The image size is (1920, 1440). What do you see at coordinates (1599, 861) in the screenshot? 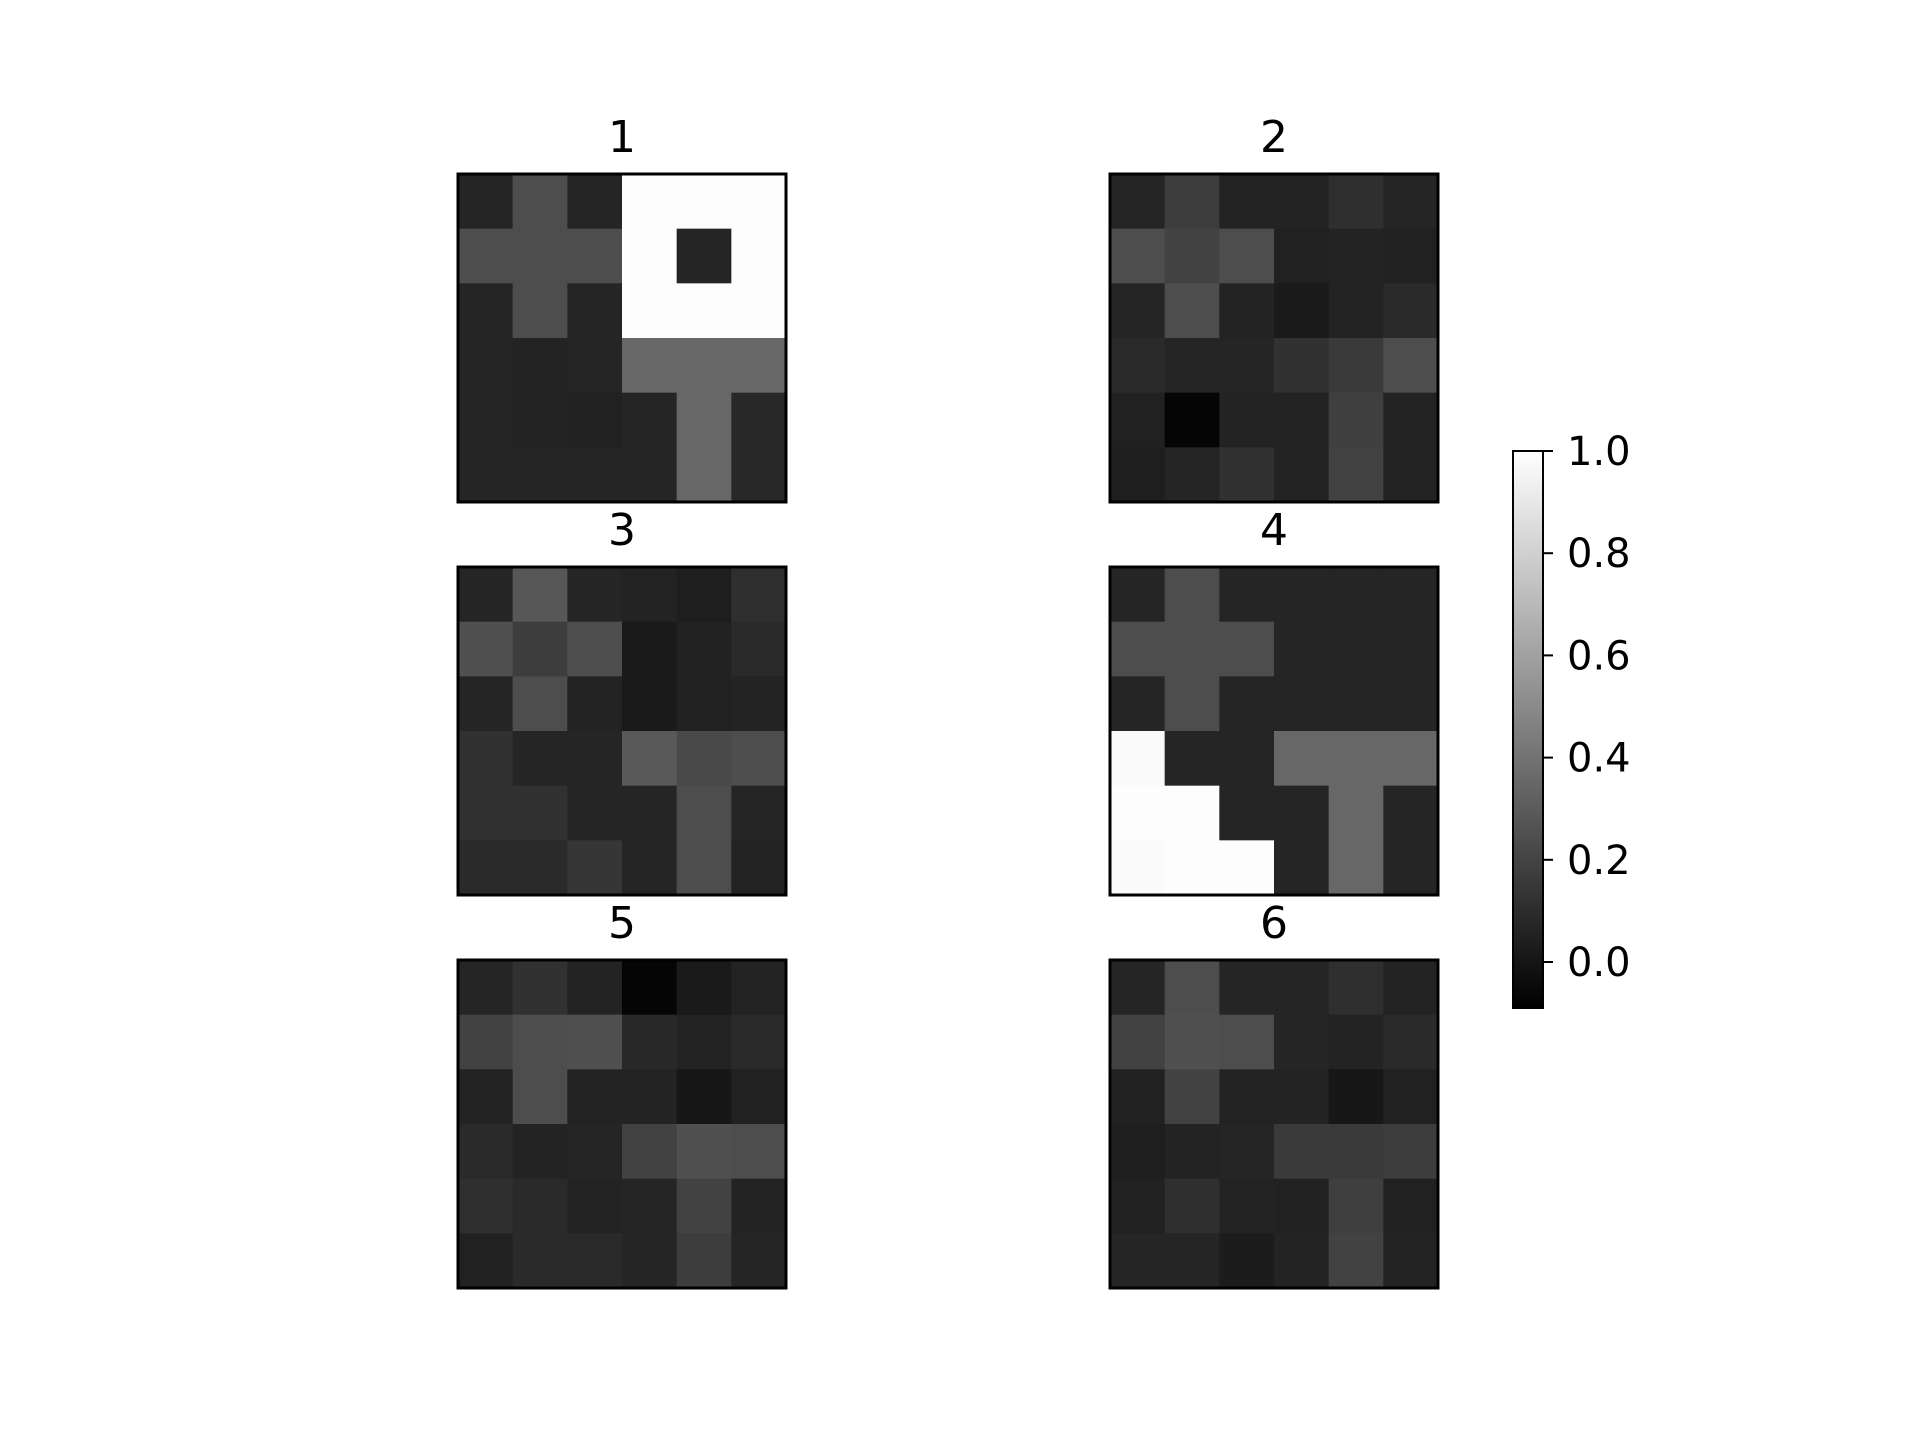
I see `colorbar-tick-label: 0.2` at bounding box center [1599, 861].